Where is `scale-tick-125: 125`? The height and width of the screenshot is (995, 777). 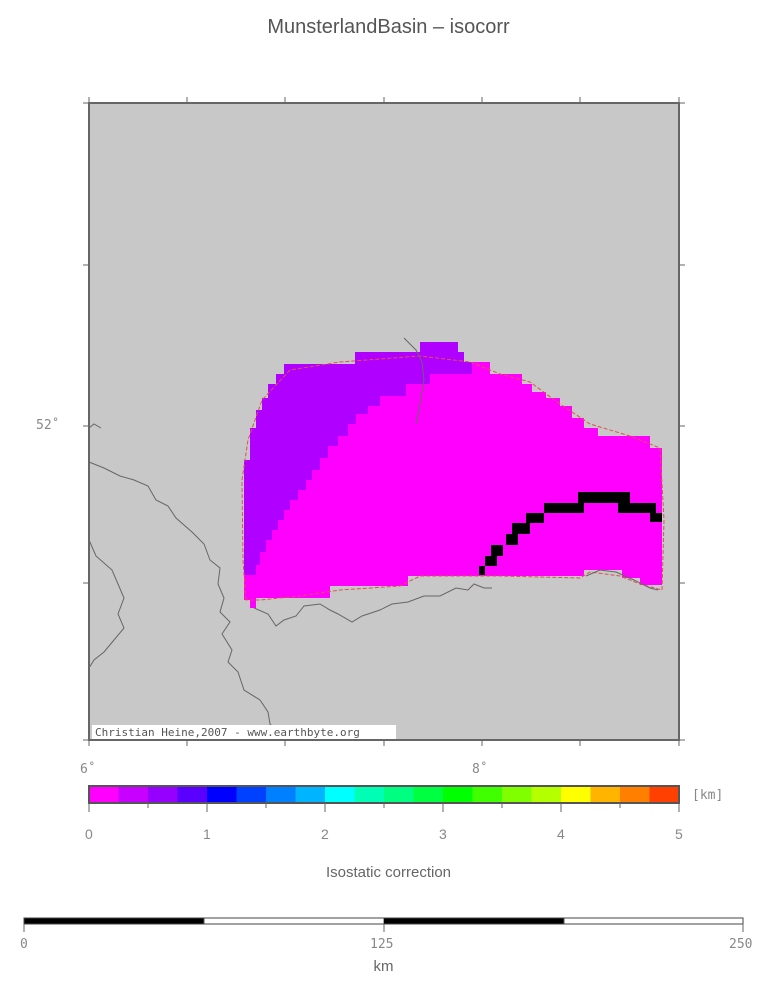
scale-tick-125: 125 is located at coordinates (382, 944).